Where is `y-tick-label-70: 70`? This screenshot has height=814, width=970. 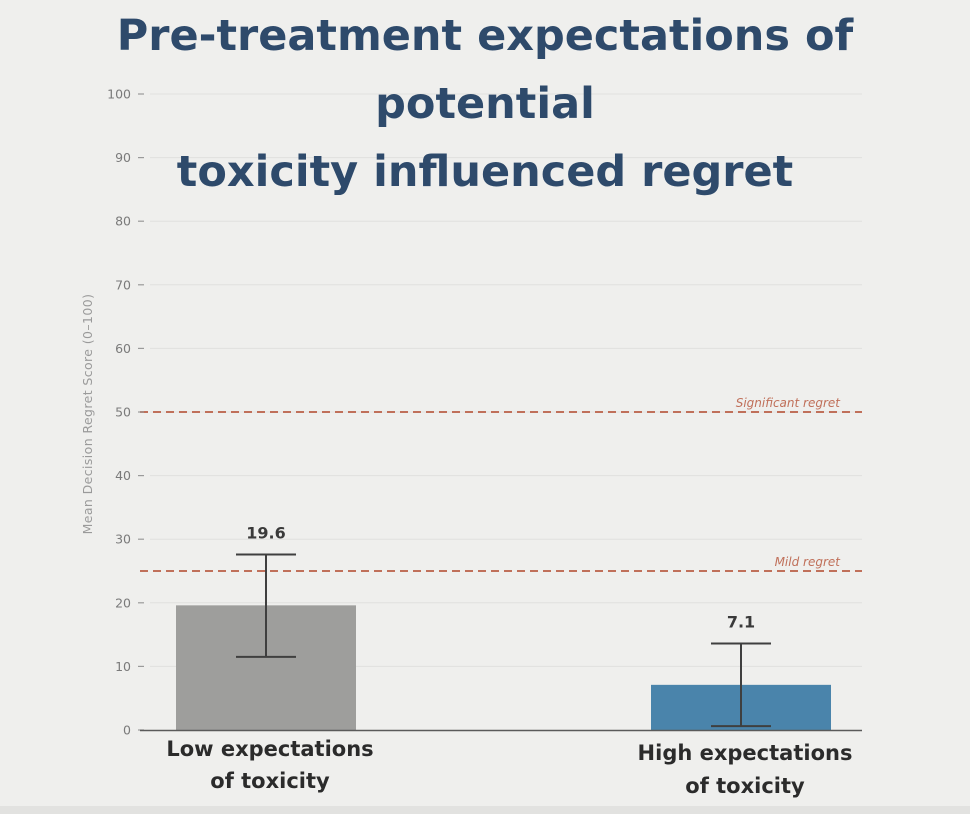 y-tick-label-70: 70 is located at coordinates (123, 284).